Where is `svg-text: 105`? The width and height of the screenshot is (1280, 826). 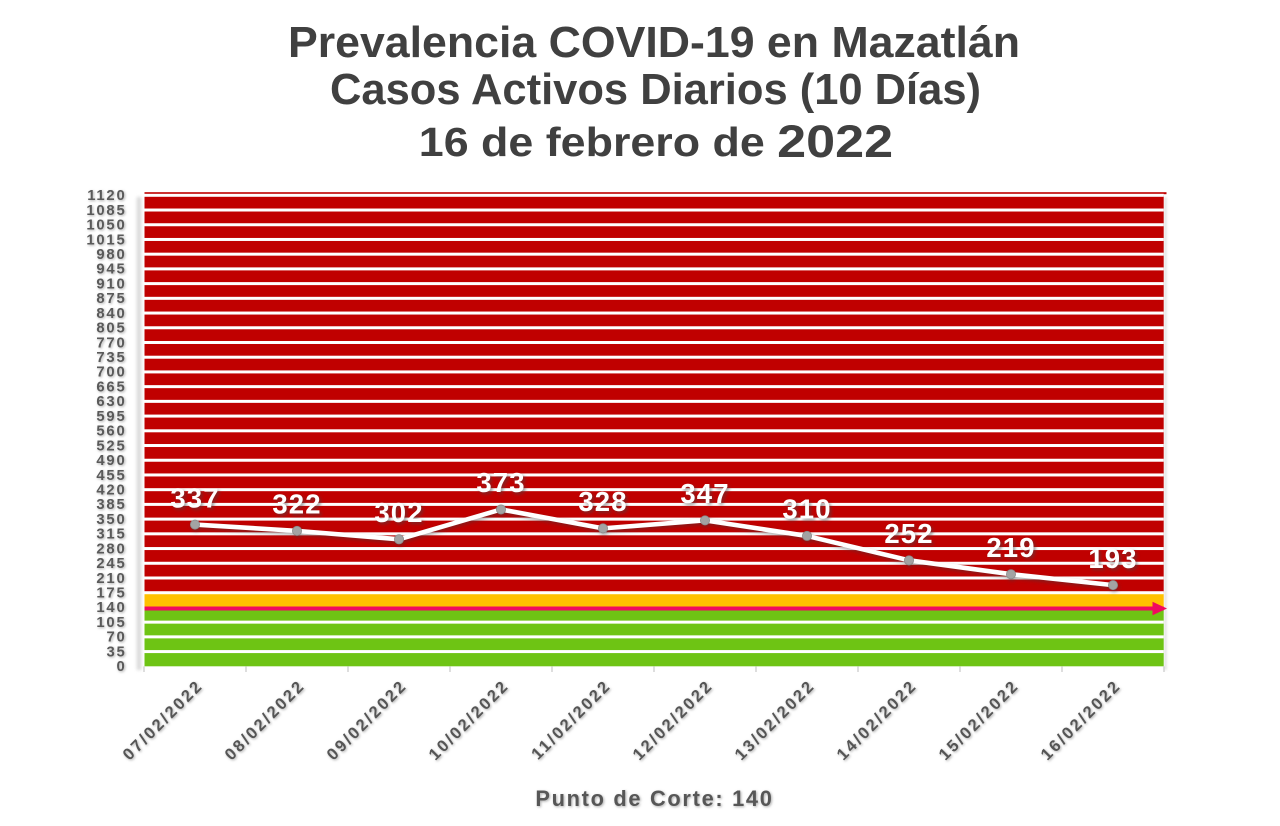 svg-text: 105 is located at coordinates (111, 623).